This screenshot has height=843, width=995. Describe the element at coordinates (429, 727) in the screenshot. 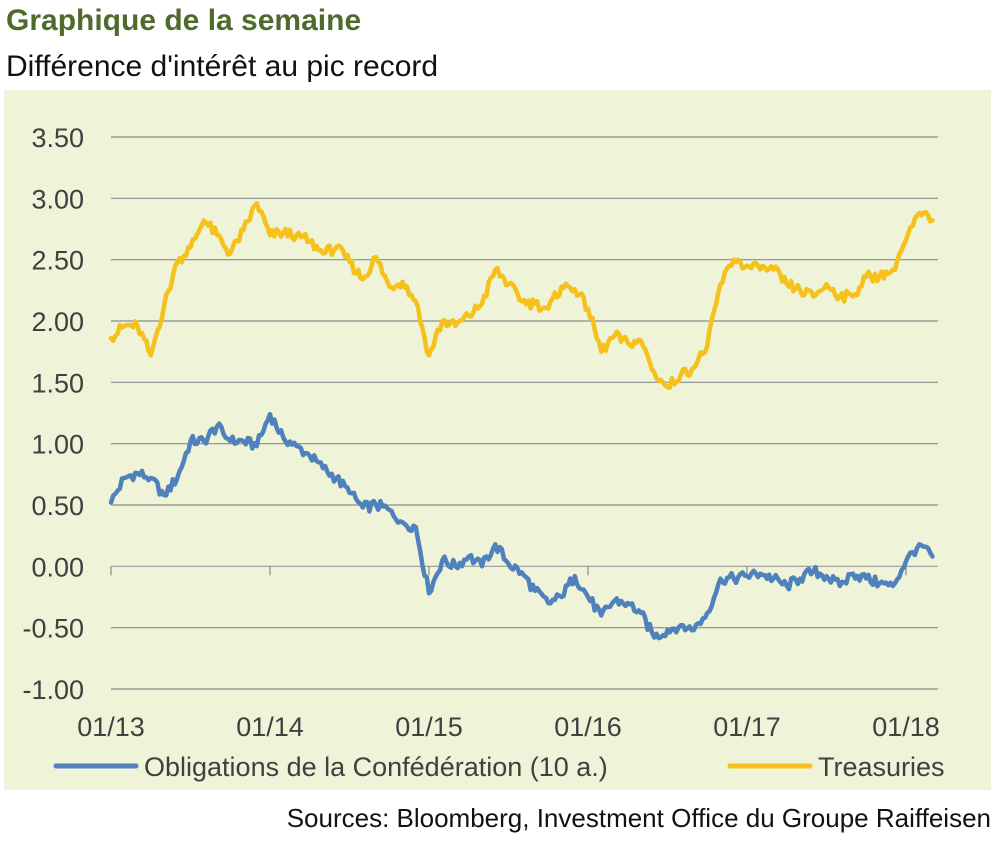

I see `x-tick-label: 01/15` at that location.